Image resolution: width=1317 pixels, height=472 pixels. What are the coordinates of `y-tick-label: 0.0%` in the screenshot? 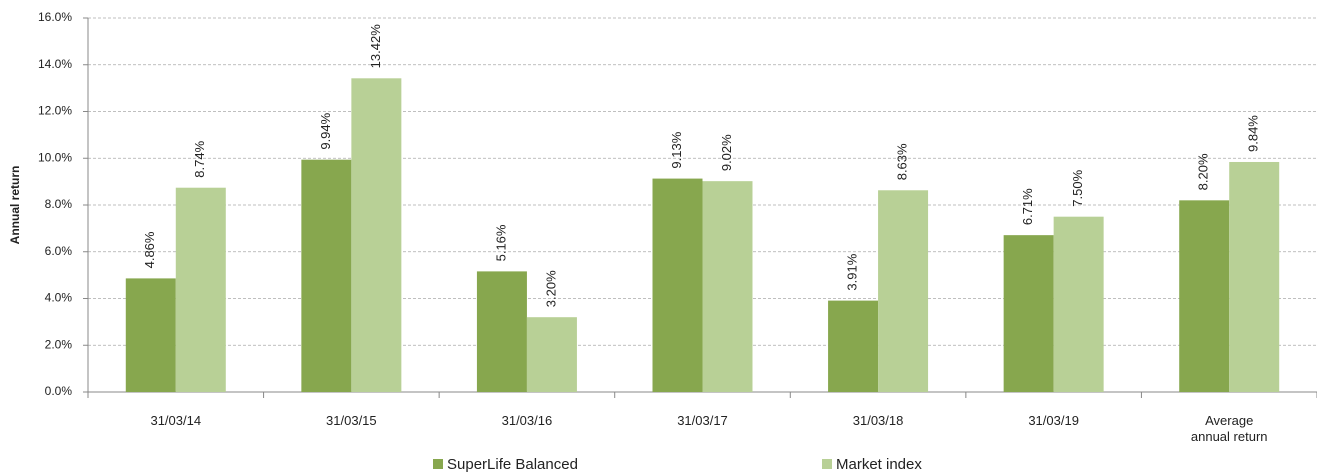 It's located at (59, 391).